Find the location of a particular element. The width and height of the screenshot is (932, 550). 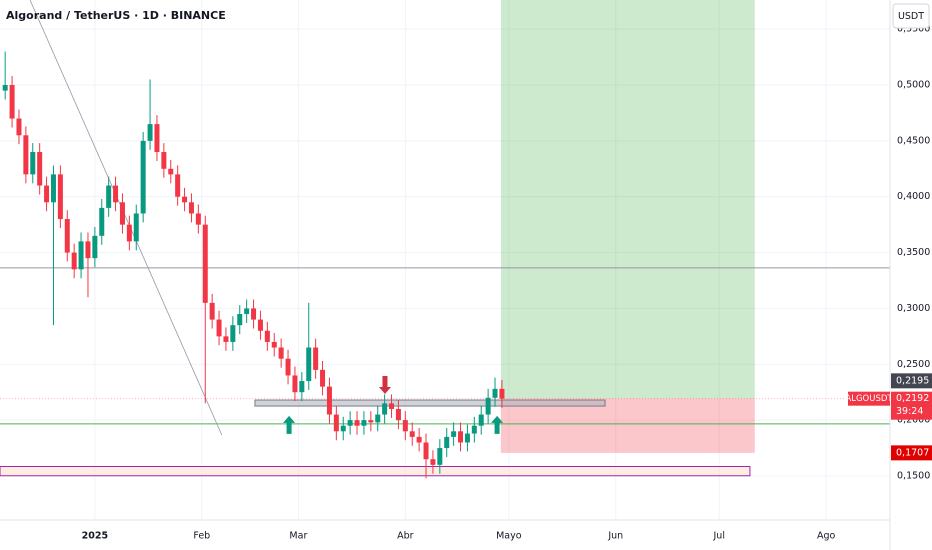

x-tick-label: Ago is located at coordinates (826, 536).